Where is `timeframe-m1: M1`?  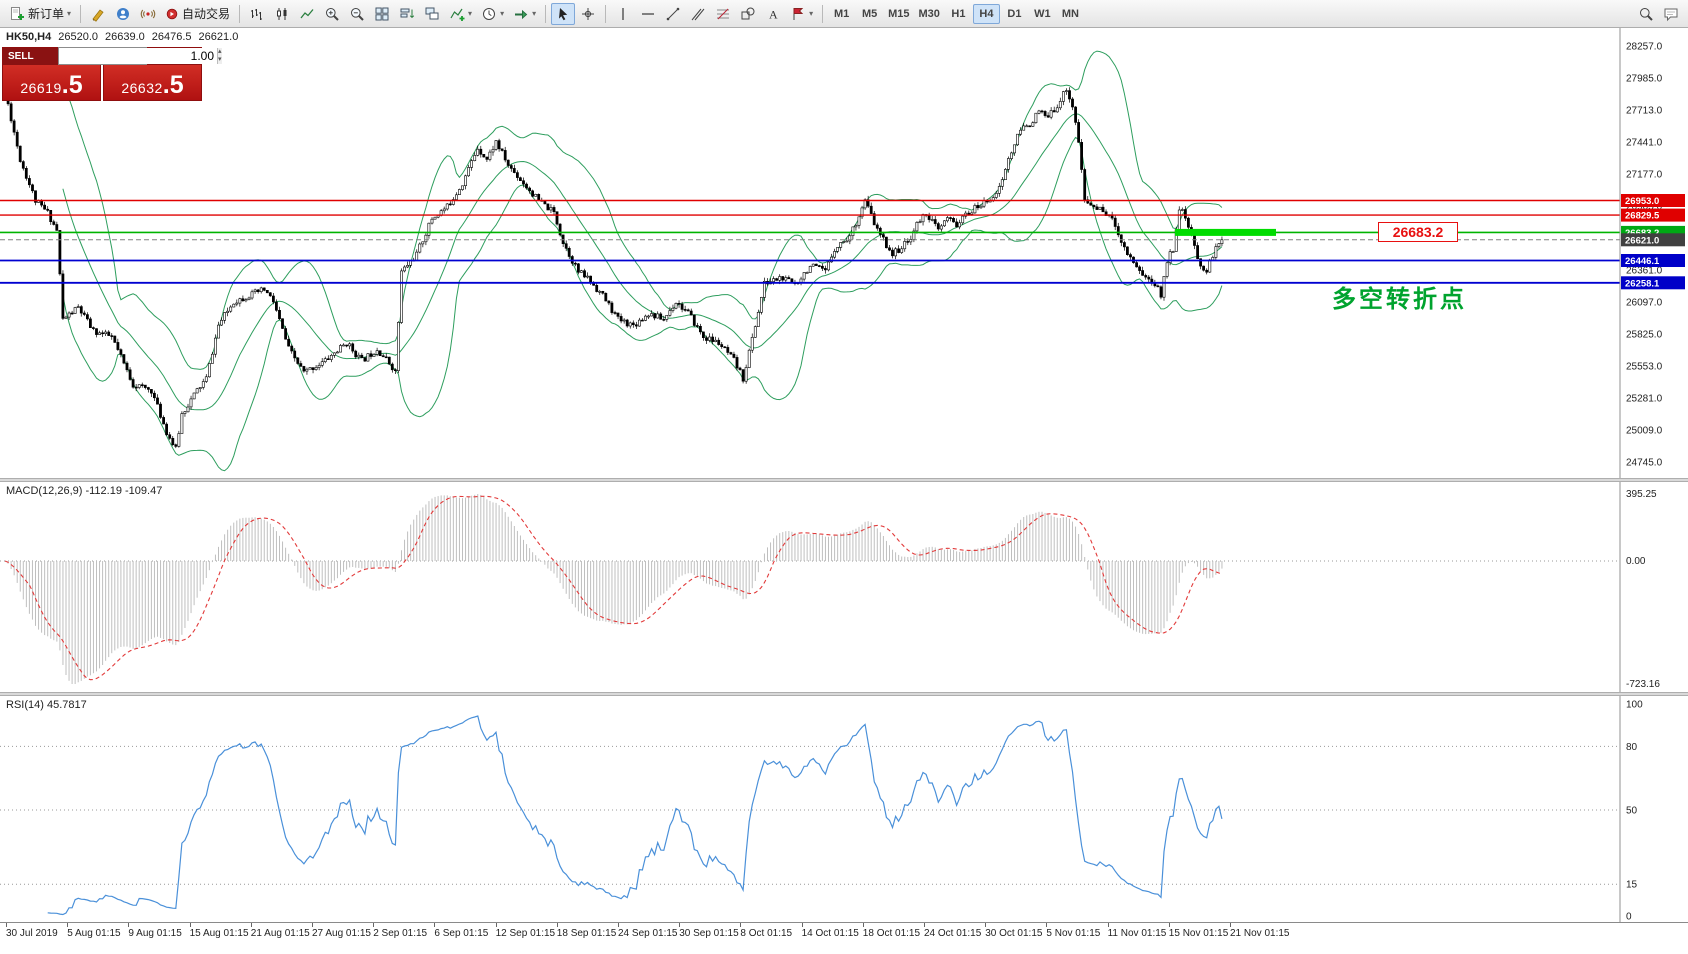 timeframe-m1: M1 is located at coordinates (841, 13).